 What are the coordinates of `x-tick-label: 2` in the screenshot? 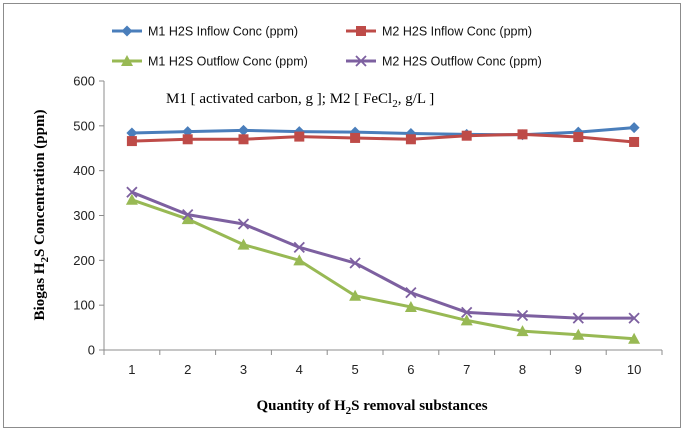 It's located at (187, 369).